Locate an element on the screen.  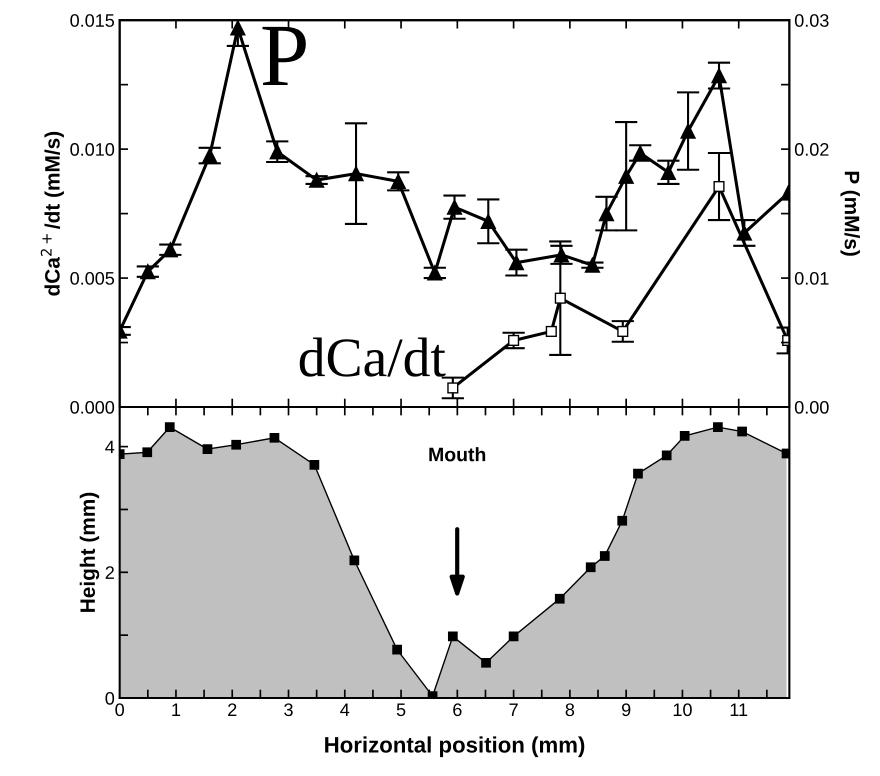
x-tick-label: 3 is located at coordinates (288, 709).